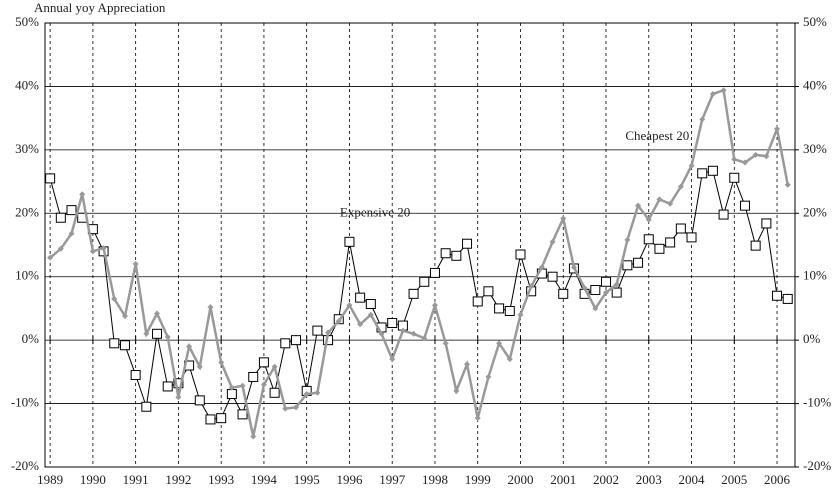  I want to click on y-tick-label: -10%, so click(25, 402).